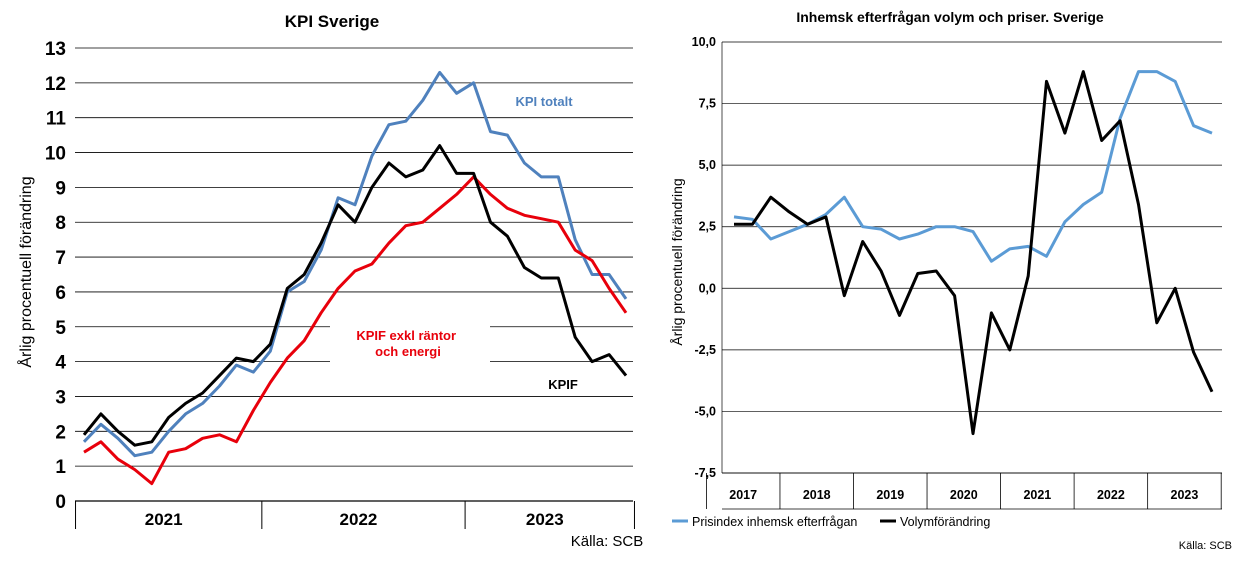 This screenshot has height=570, width=1250. What do you see at coordinates (60, 363) in the screenshot?
I see `kpi-y-tick-label: 4` at bounding box center [60, 363].